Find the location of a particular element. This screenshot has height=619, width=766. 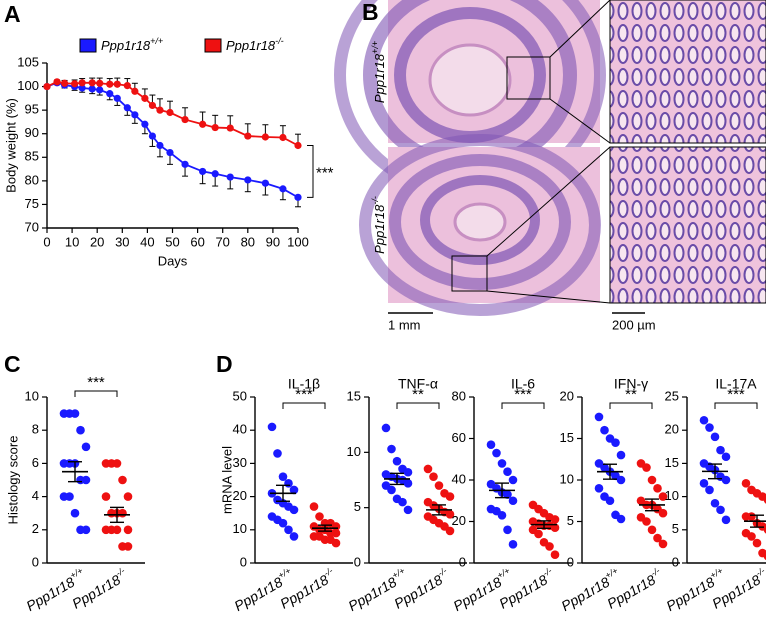

scale-label: 200 µm is located at coordinates (634, 324).